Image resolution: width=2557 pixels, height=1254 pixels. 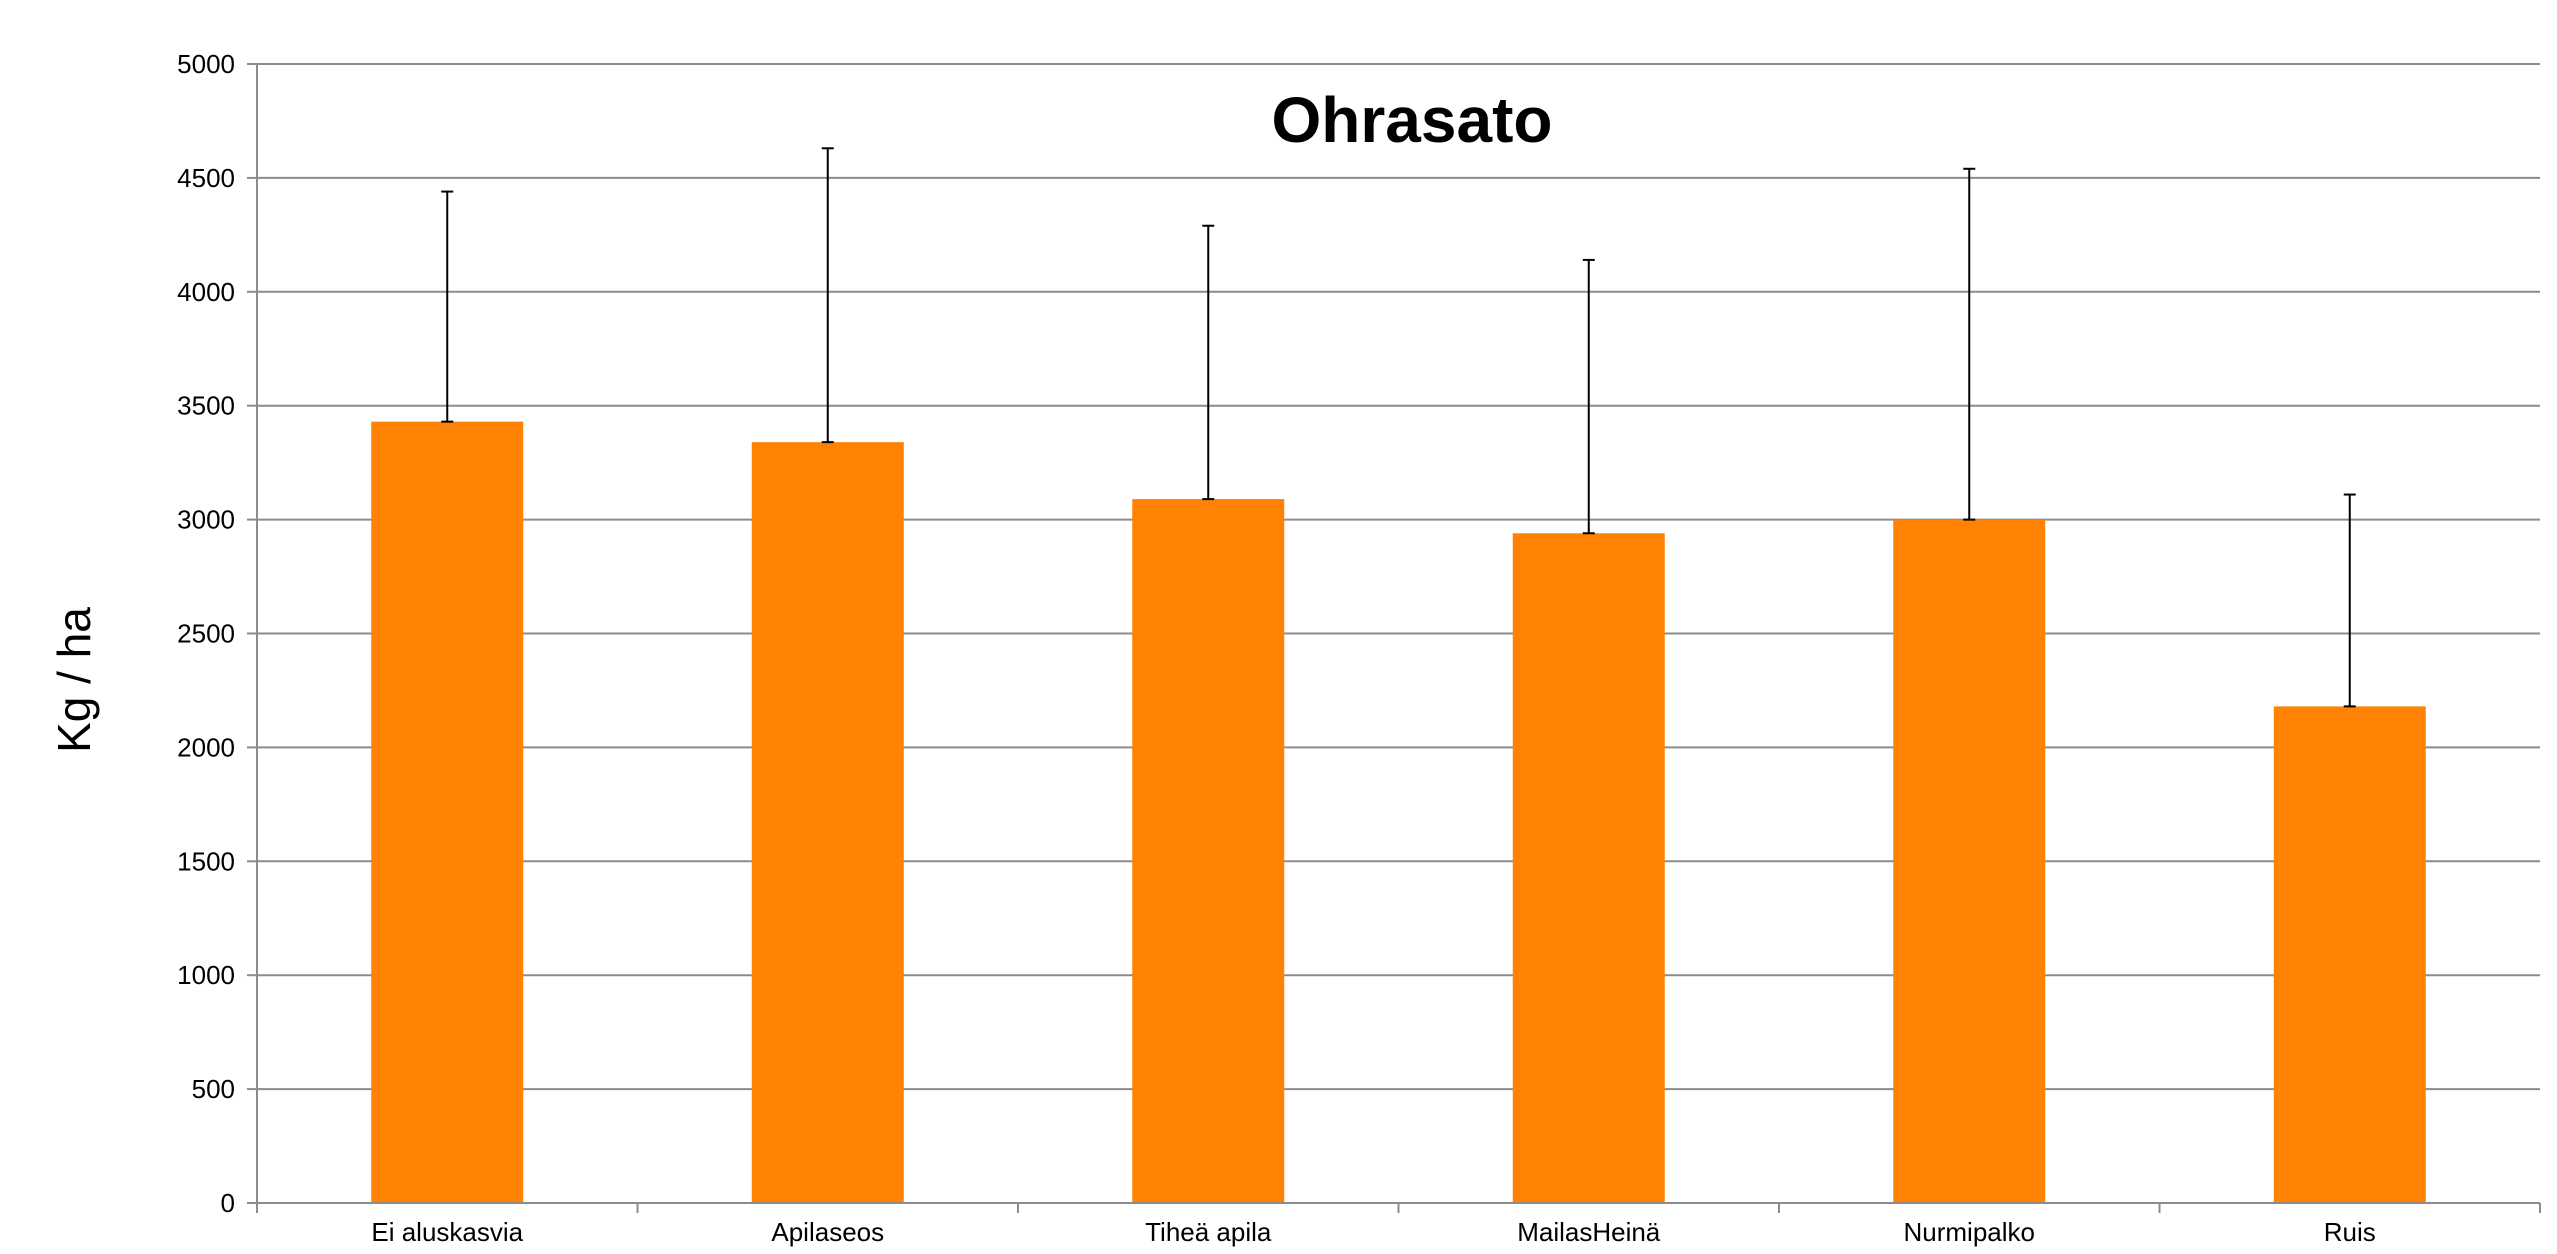 I want to click on y-tick-label: 500, so click(x=213, y=1089).